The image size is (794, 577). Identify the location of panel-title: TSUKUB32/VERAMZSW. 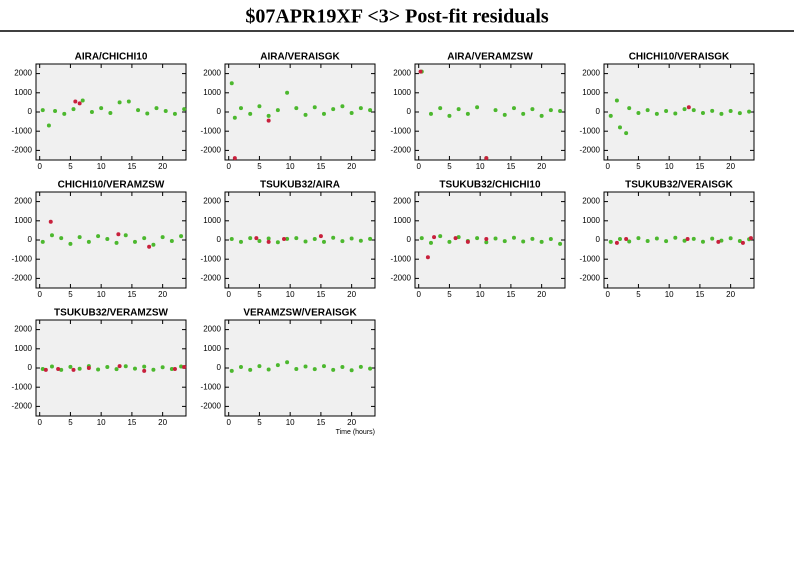
(111, 313).